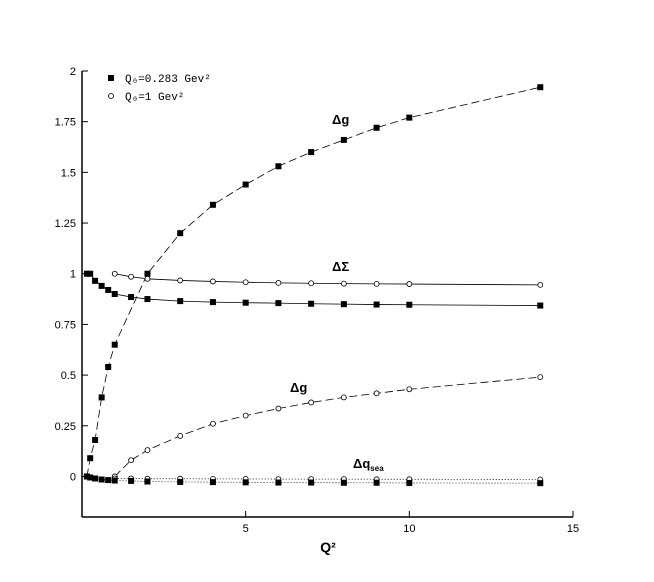  Describe the element at coordinates (73, 477) in the screenshot. I see `y-tick-label: 0` at that location.